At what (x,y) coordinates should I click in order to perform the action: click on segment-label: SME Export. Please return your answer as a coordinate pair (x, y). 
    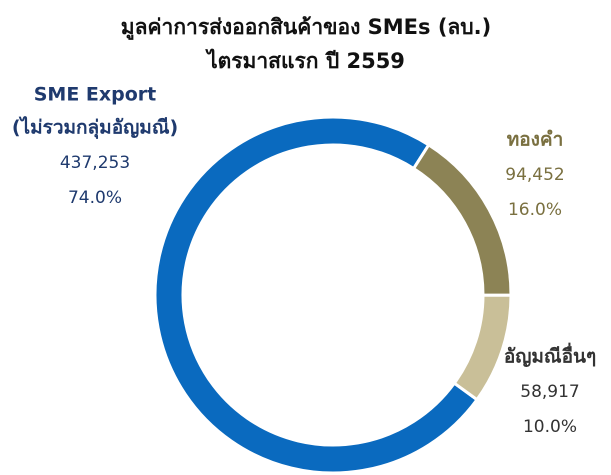
    Looking at the image, I should click on (95, 95).